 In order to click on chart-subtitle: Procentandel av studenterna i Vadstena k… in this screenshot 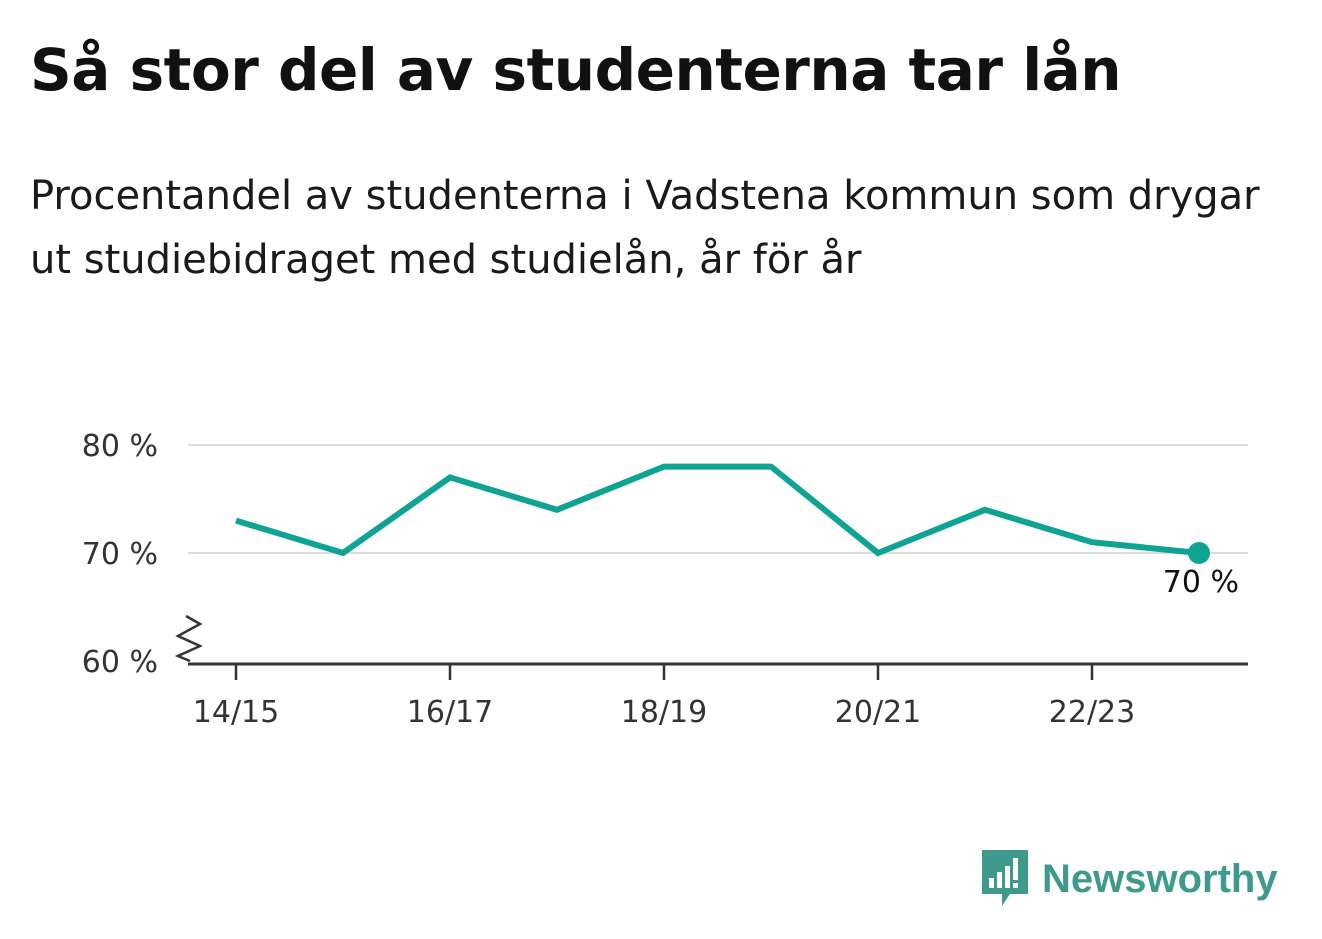, I will do `click(645, 228)`.